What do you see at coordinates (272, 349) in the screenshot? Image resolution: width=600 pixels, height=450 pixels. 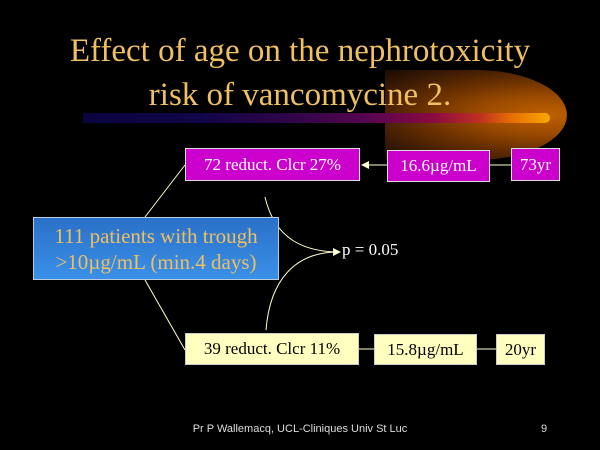 I see `lower-group-box: 39 reduct. Clcr 11%` at bounding box center [272, 349].